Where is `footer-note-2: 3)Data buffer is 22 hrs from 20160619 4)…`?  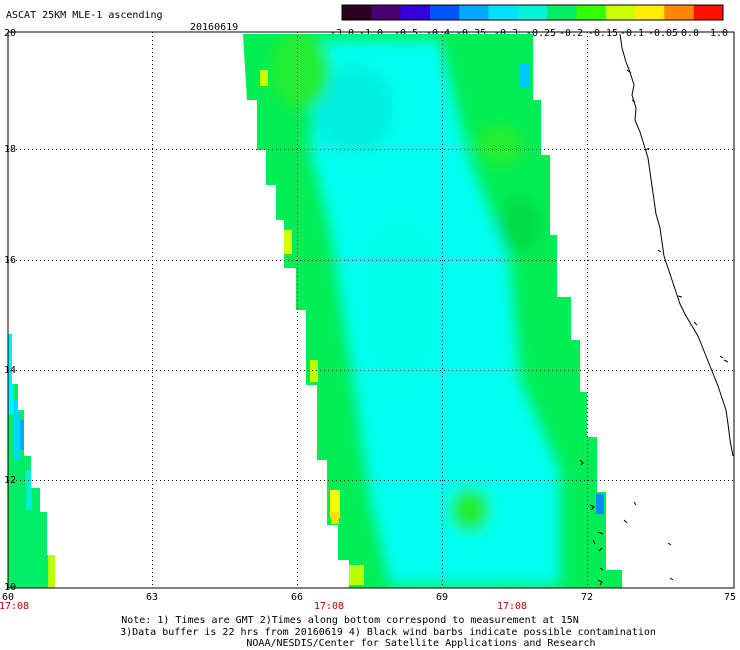
footer-note-2: 3)Data buffer is 22 hrs from 20160619 4)… is located at coordinates (388, 632).